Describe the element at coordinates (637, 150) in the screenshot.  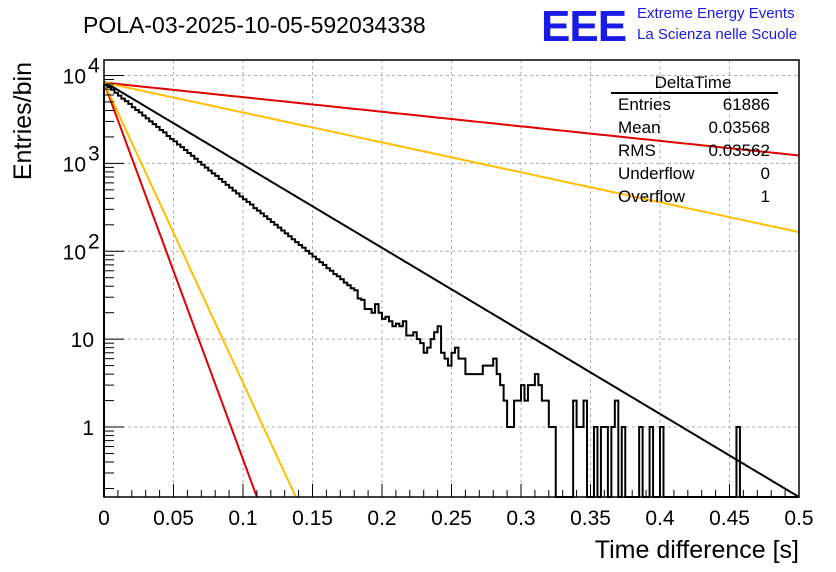
I see `stats-label: RMS` at that location.